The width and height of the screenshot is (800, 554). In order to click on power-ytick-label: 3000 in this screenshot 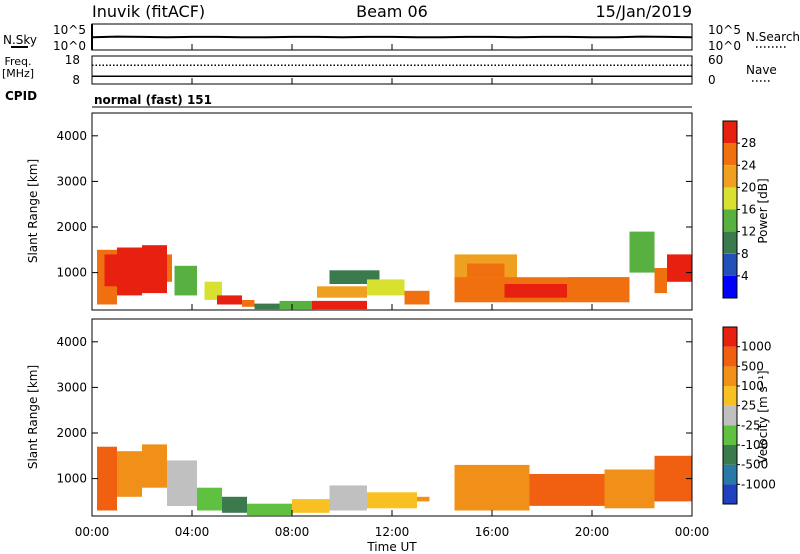, I will do `click(71, 181)`.